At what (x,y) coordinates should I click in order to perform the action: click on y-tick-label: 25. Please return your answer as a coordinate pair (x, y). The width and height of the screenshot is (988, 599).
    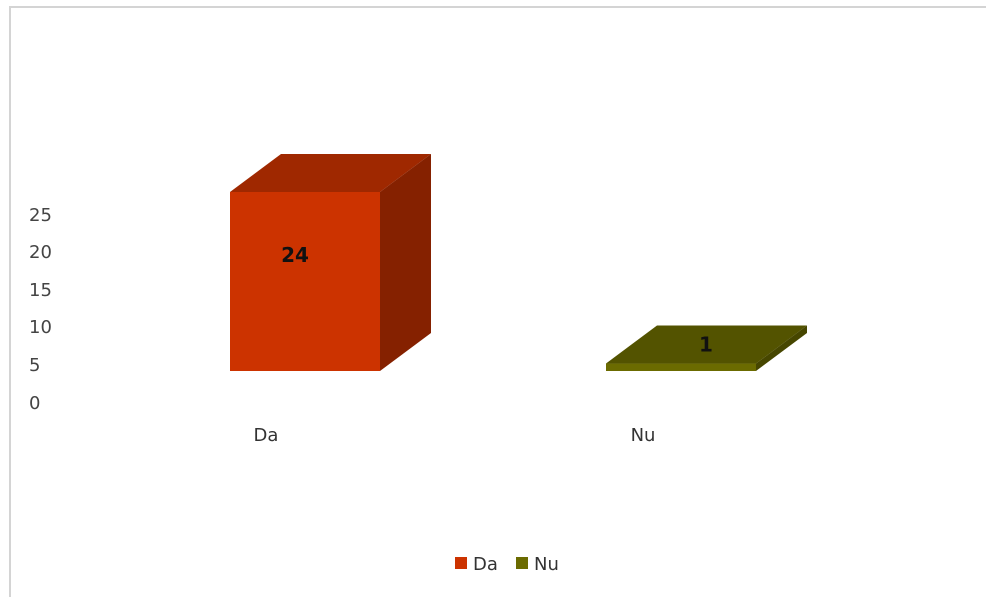
    Looking at the image, I should click on (40, 215).